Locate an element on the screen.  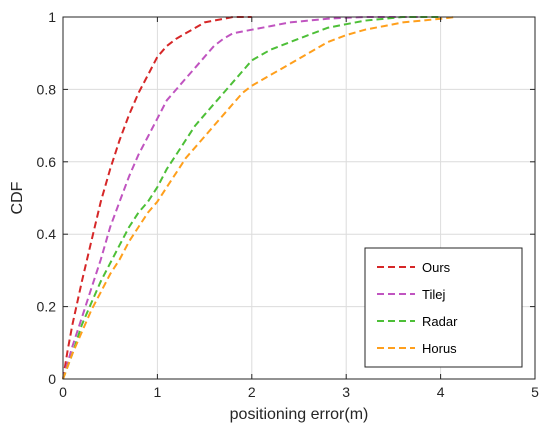
y-tick-label: 0 is located at coordinates (52, 379).